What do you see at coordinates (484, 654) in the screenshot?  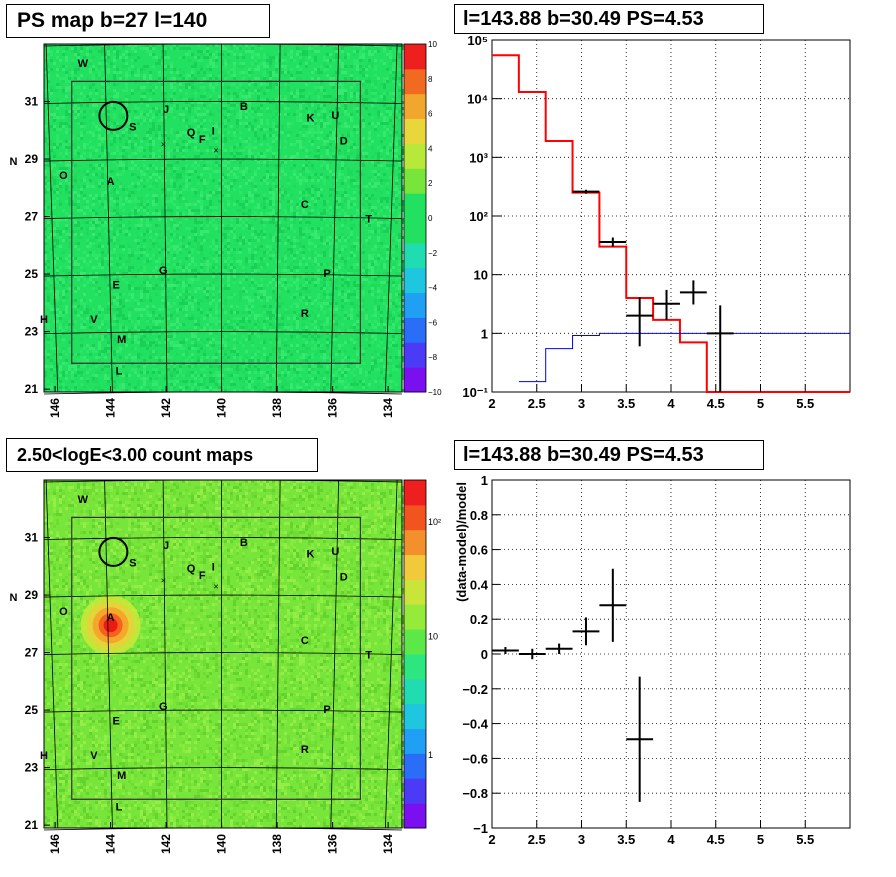 I see `y-tick-label: 0` at bounding box center [484, 654].